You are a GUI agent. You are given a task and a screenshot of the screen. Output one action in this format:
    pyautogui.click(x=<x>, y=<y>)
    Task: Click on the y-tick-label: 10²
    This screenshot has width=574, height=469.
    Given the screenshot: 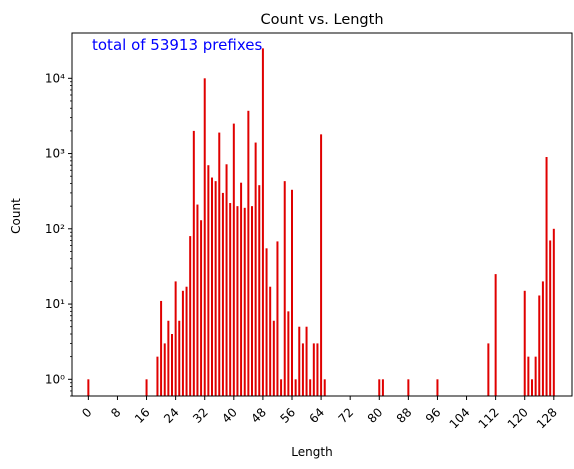 What is the action you would take?
    pyautogui.click(x=55, y=229)
    